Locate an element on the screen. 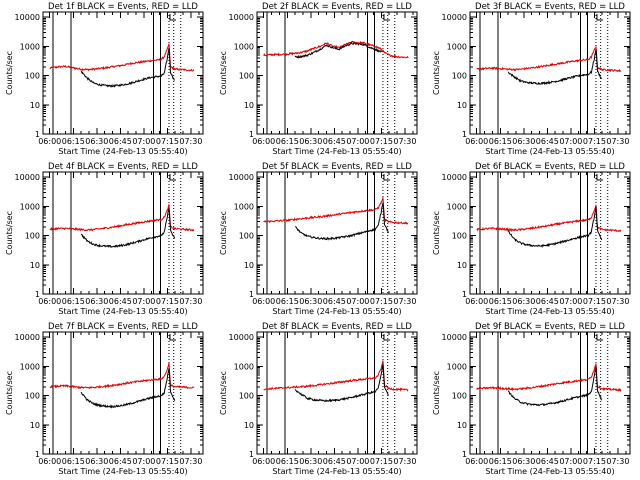 The image size is (640, 480). chart-title: Det 4f BLACK = Events, RED = LLD is located at coordinates (123, 167).